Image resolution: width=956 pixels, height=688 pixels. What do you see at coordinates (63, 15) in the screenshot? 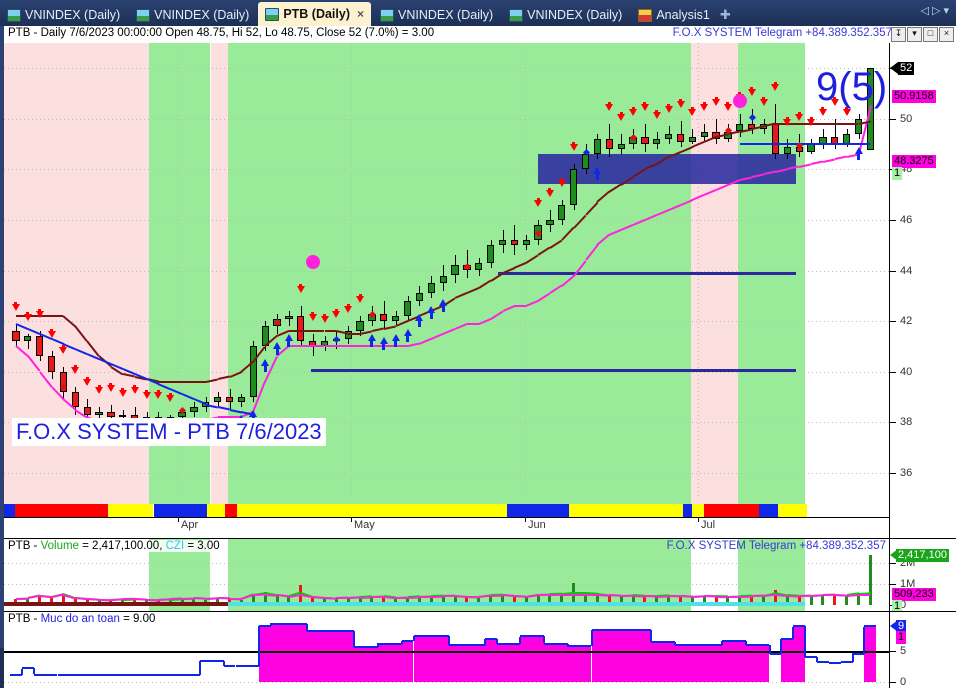
I see `tab-vnindex-1: VNINDEX (Daily)` at bounding box center [63, 15].